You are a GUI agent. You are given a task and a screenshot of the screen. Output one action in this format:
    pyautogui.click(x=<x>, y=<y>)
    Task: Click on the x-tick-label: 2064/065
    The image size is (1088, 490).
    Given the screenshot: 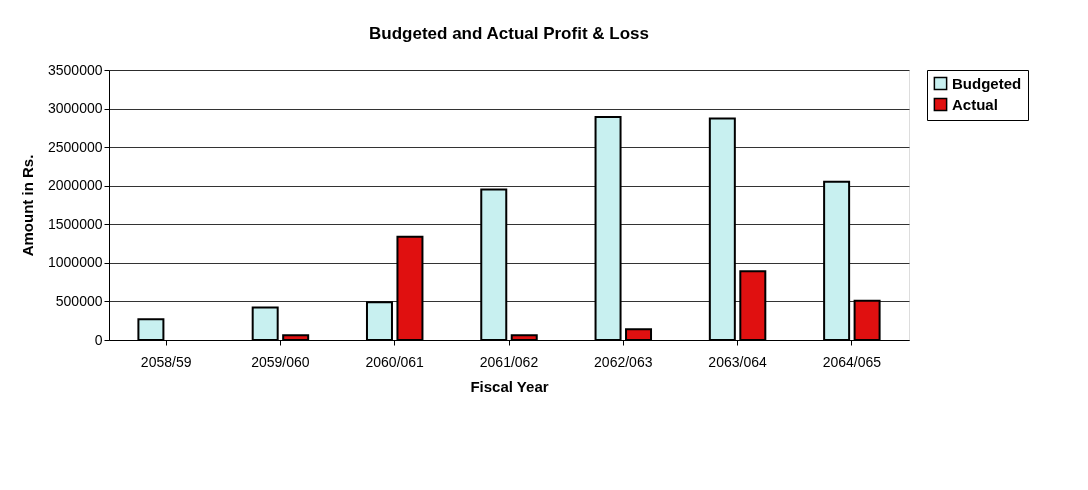 What is the action you would take?
    pyautogui.click(x=852, y=361)
    